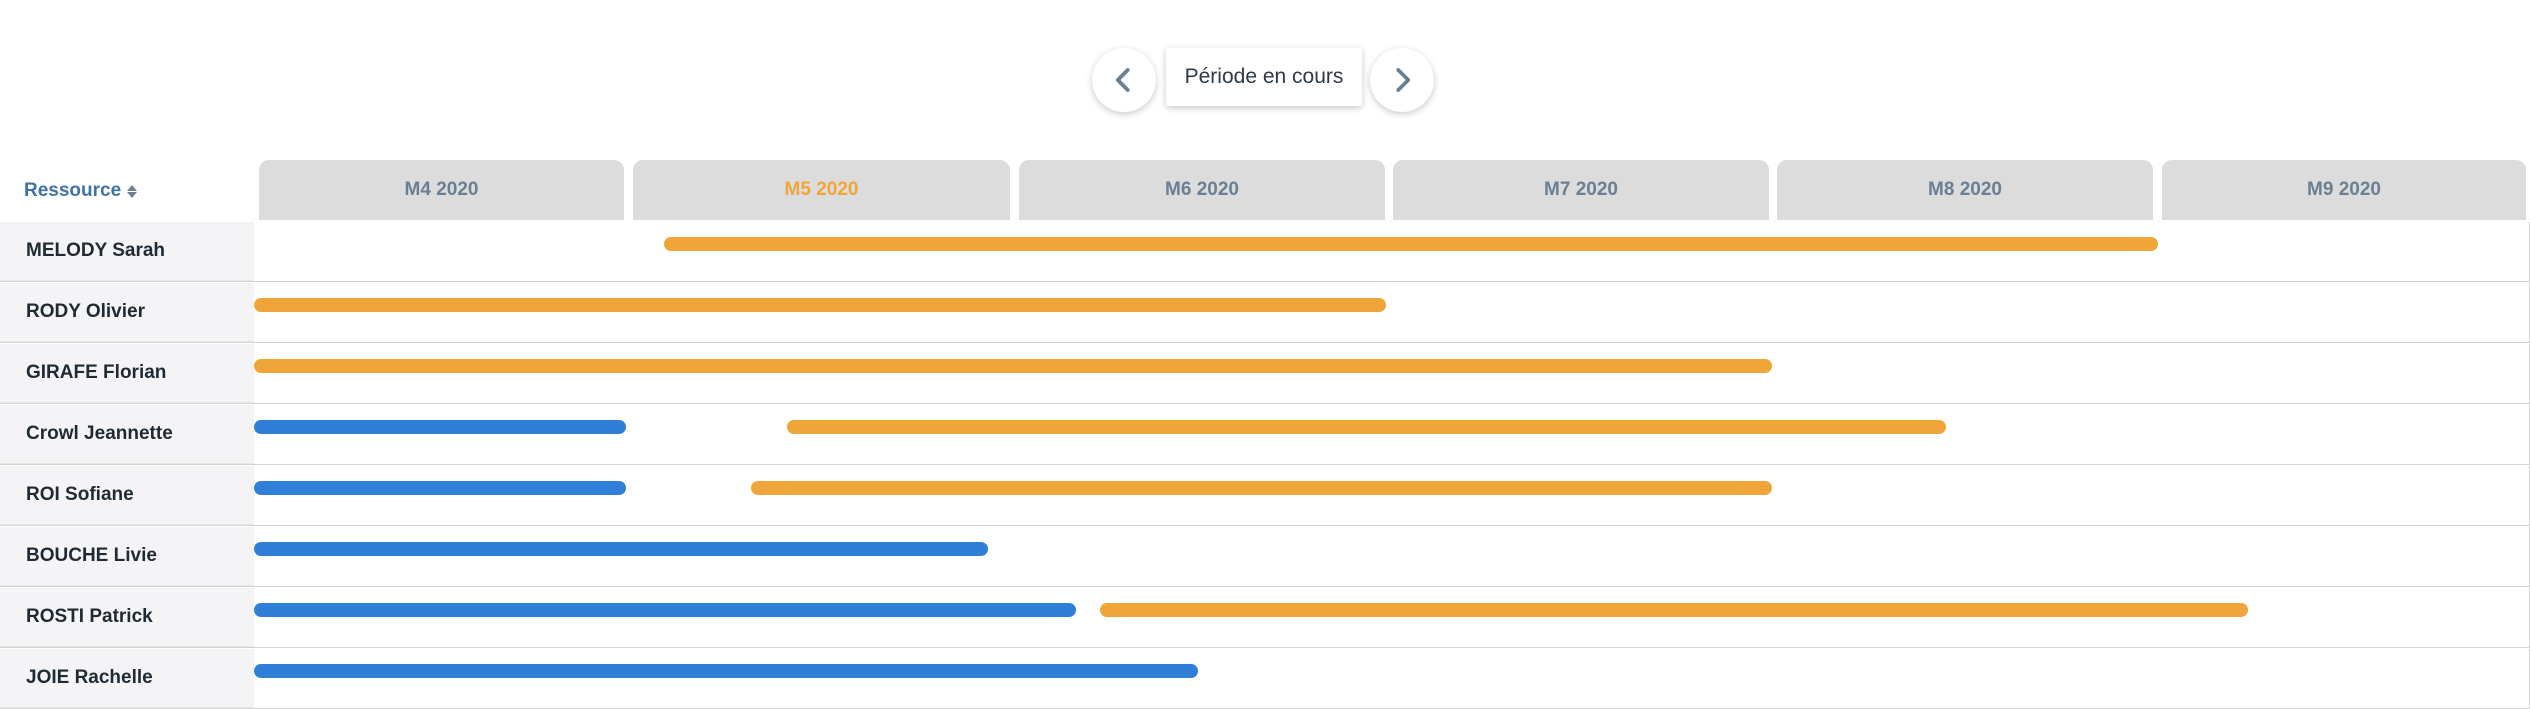 This screenshot has width=2530, height=709. I want to click on sort-icon, so click(132, 191).